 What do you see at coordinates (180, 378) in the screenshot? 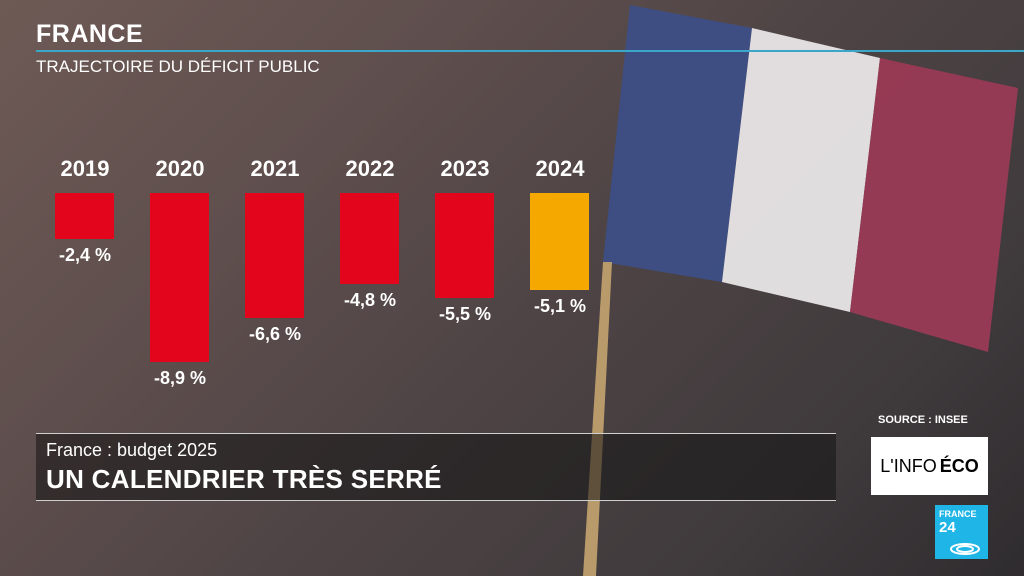
I see `value-label: -8,9 %` at bounding box center [180, 378].